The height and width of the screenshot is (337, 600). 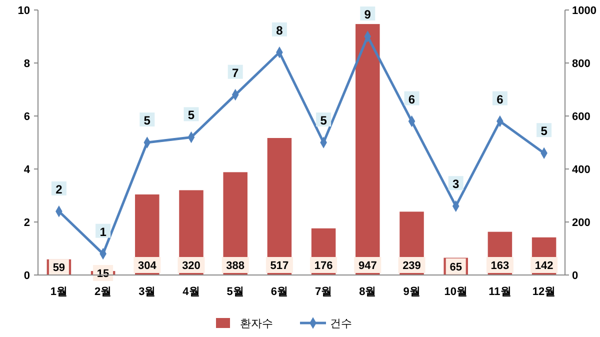 I want to click on y2-tick-label: 800, so click(x=581, y=64).